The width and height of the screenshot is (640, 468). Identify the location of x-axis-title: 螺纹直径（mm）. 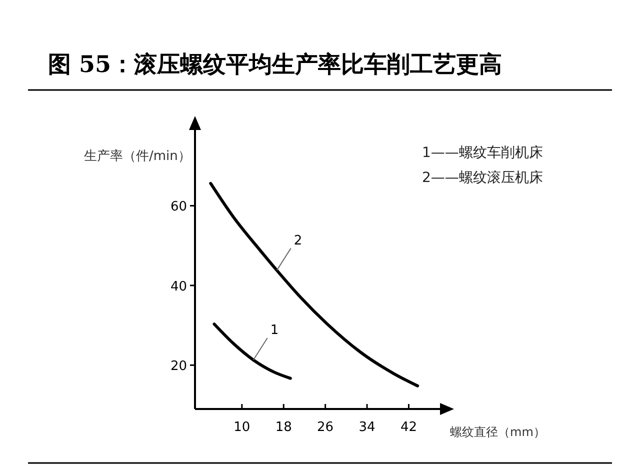
(498, 432).